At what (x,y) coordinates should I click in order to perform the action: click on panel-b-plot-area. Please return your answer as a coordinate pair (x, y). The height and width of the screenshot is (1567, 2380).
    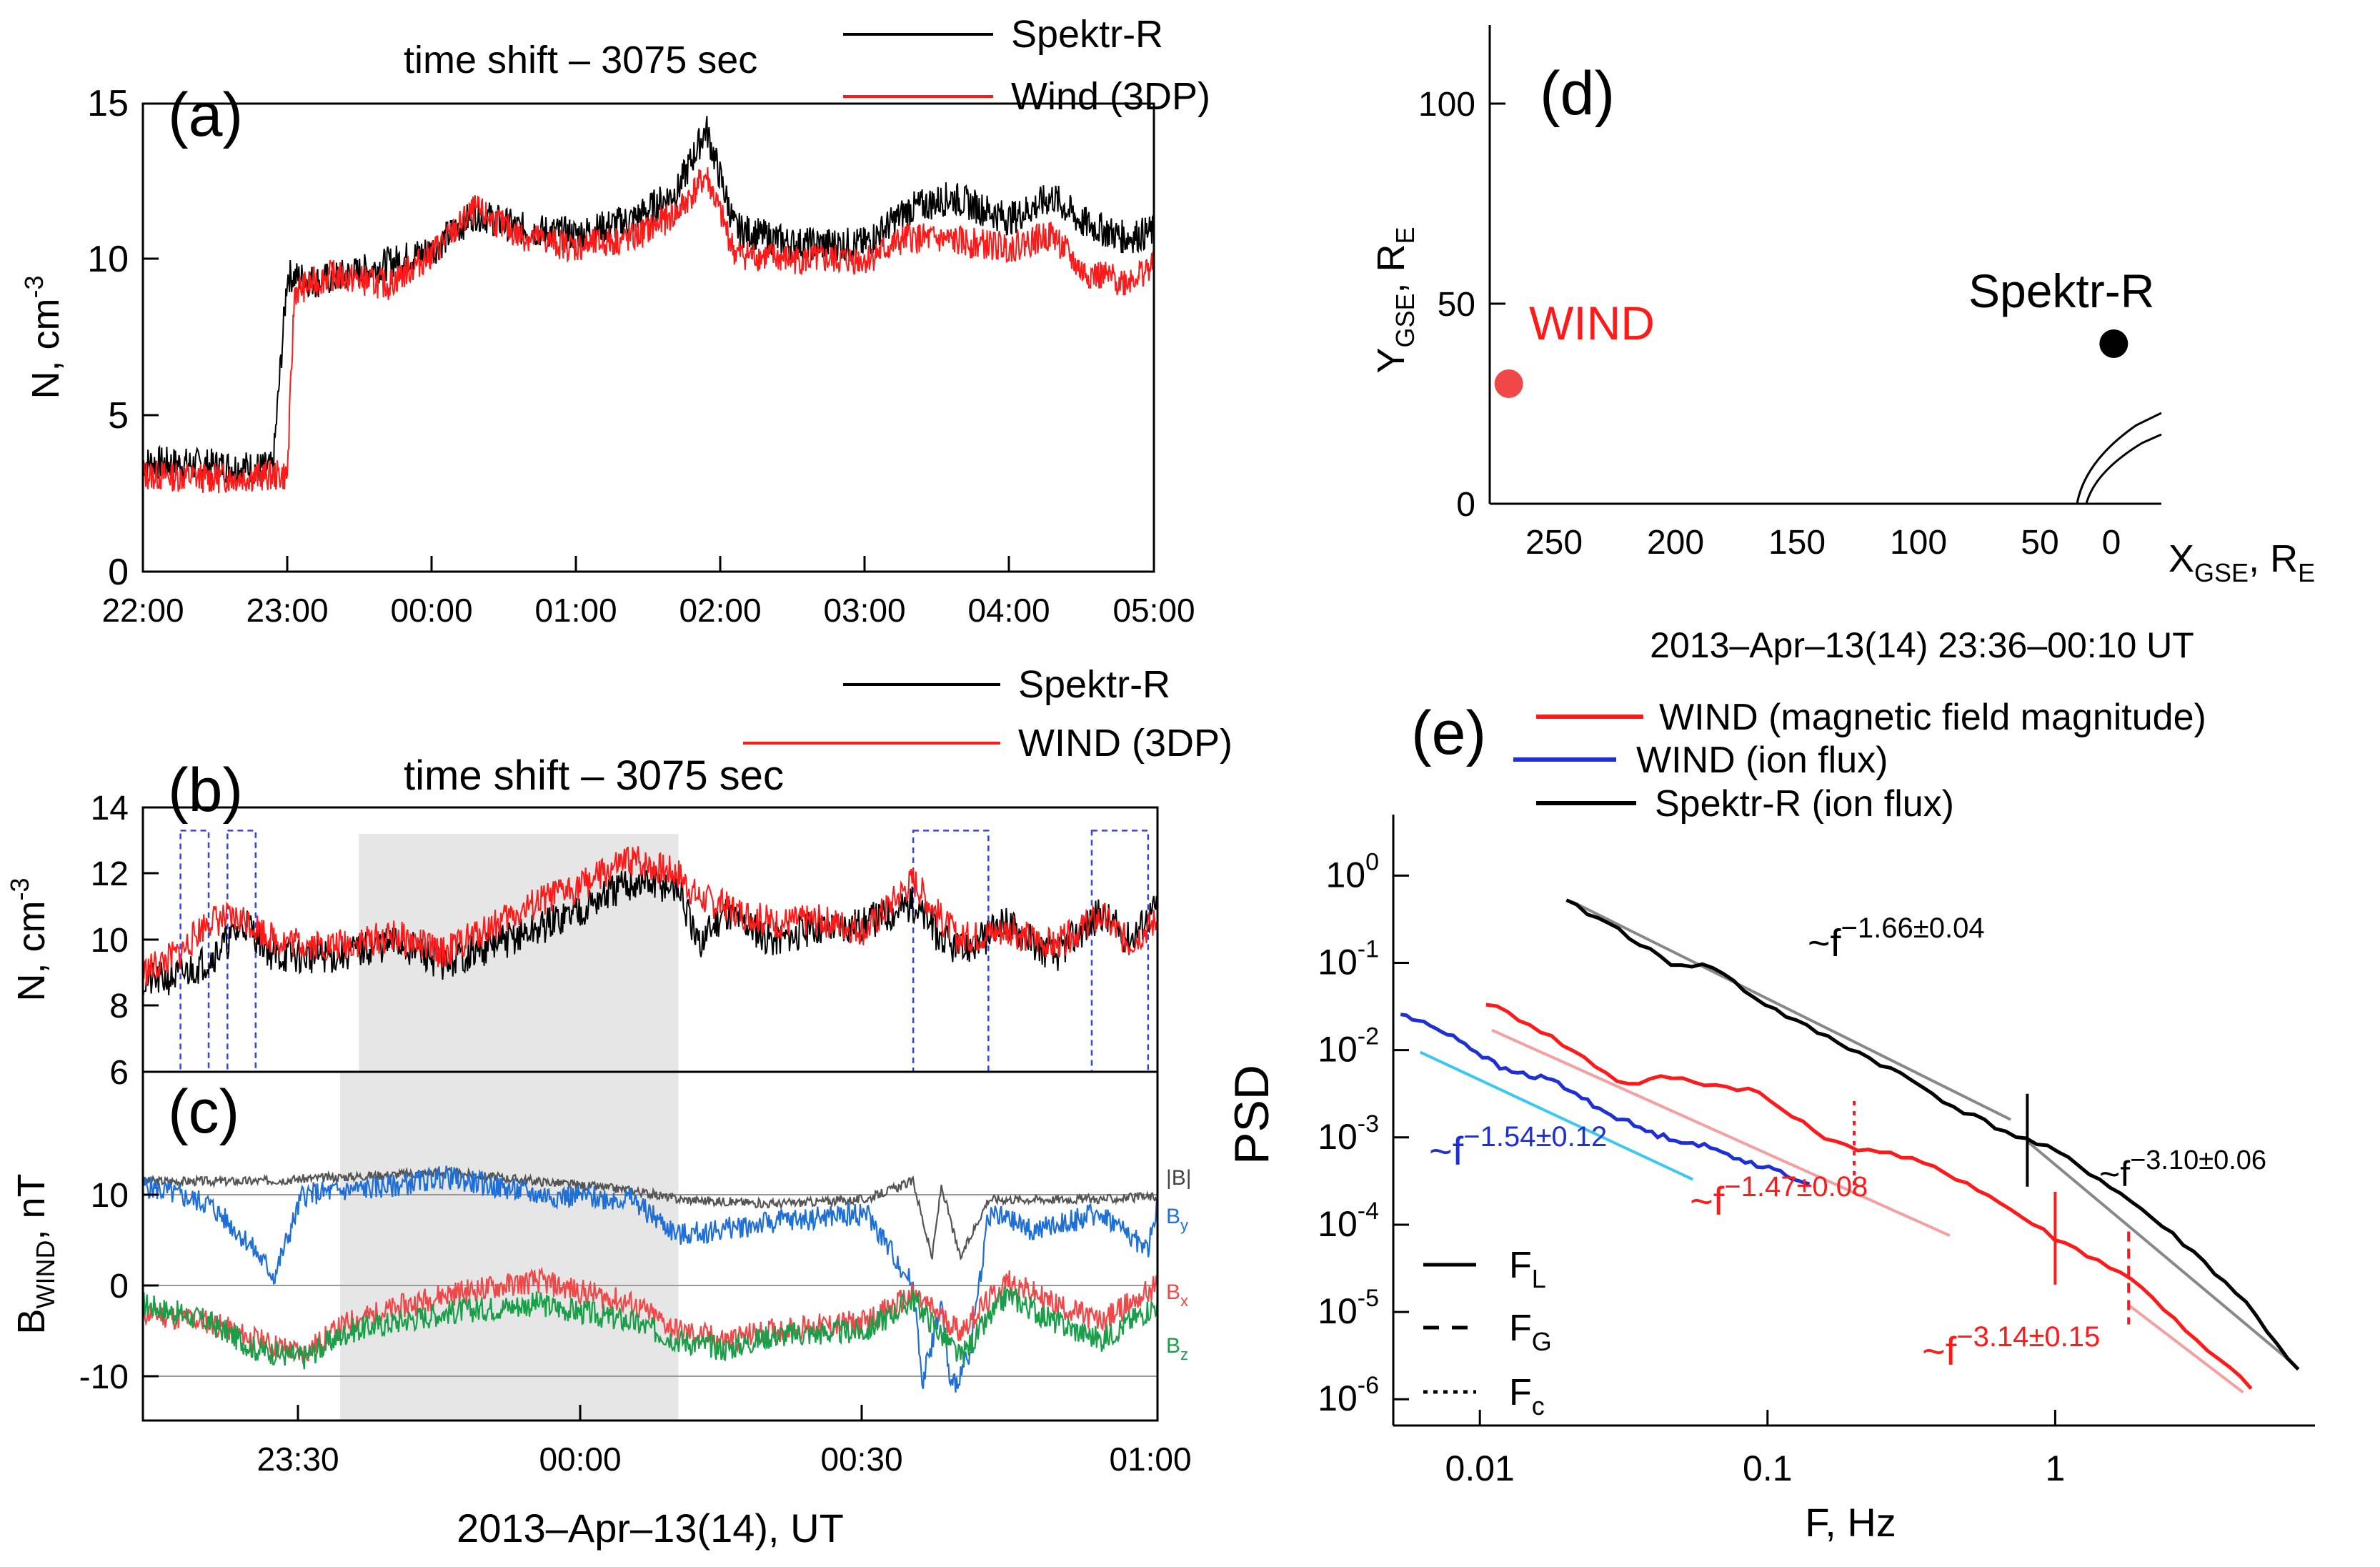
    Looking at the image, I should click on (650, 923).